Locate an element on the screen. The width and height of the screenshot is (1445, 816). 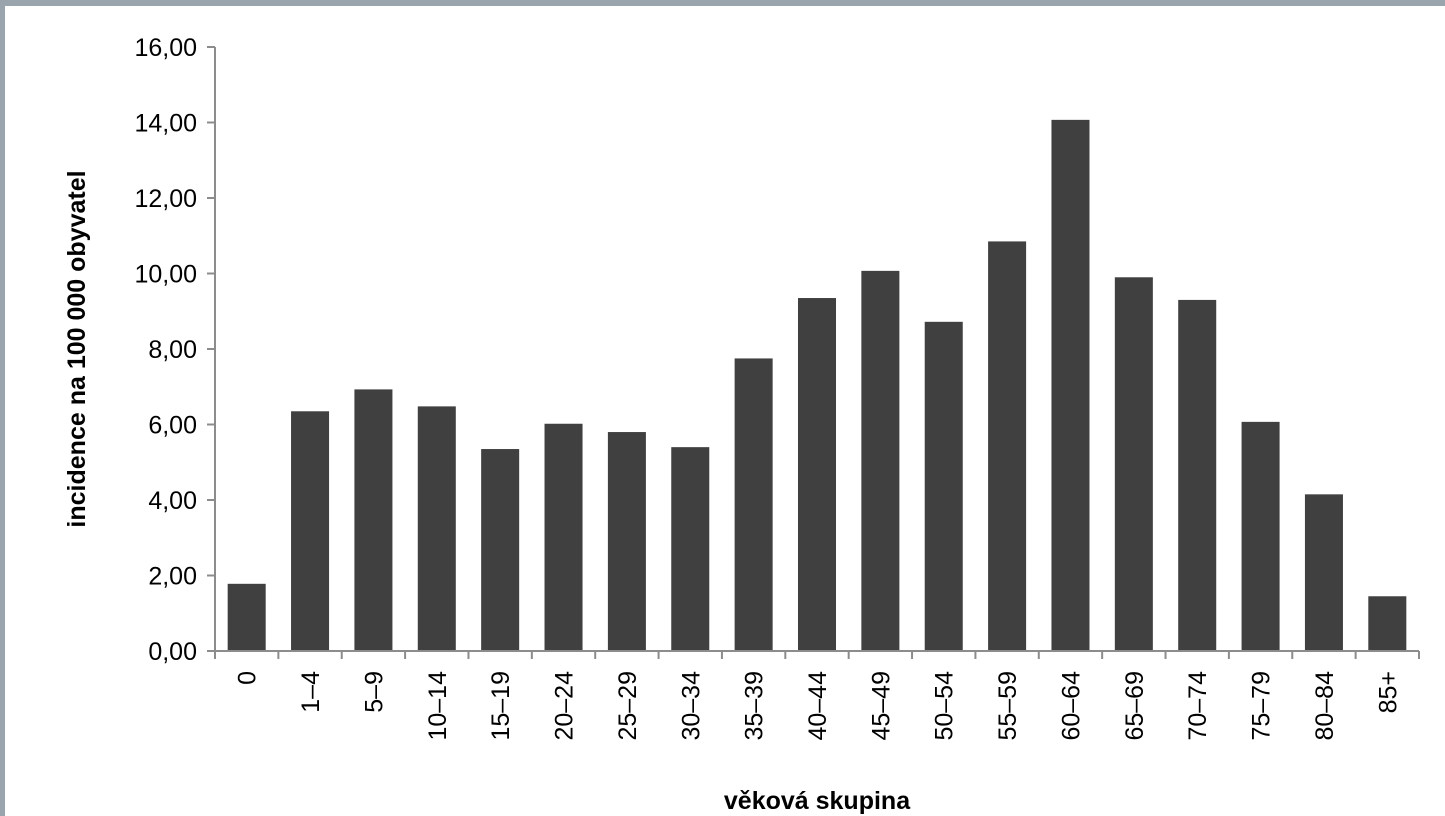
x-tick-label-6: 25–29 is located at coordinates (628, 706).